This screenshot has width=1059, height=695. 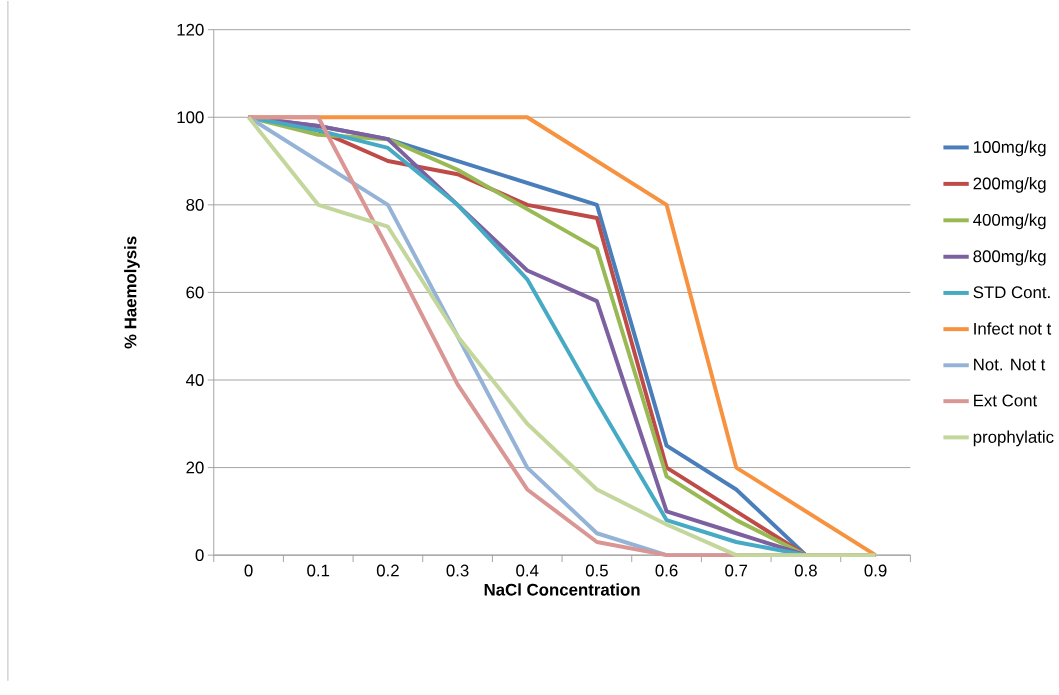 I want to click on y-tick-label: 40, so click(x=194, y=380).